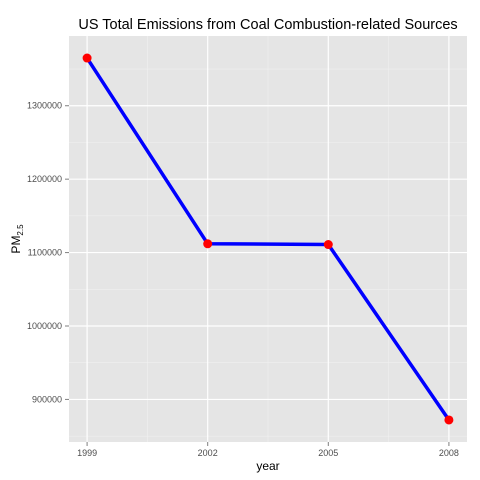 The image size is (480, 480). I want to click on y-tick-label: 1100000, so click(45, 253).